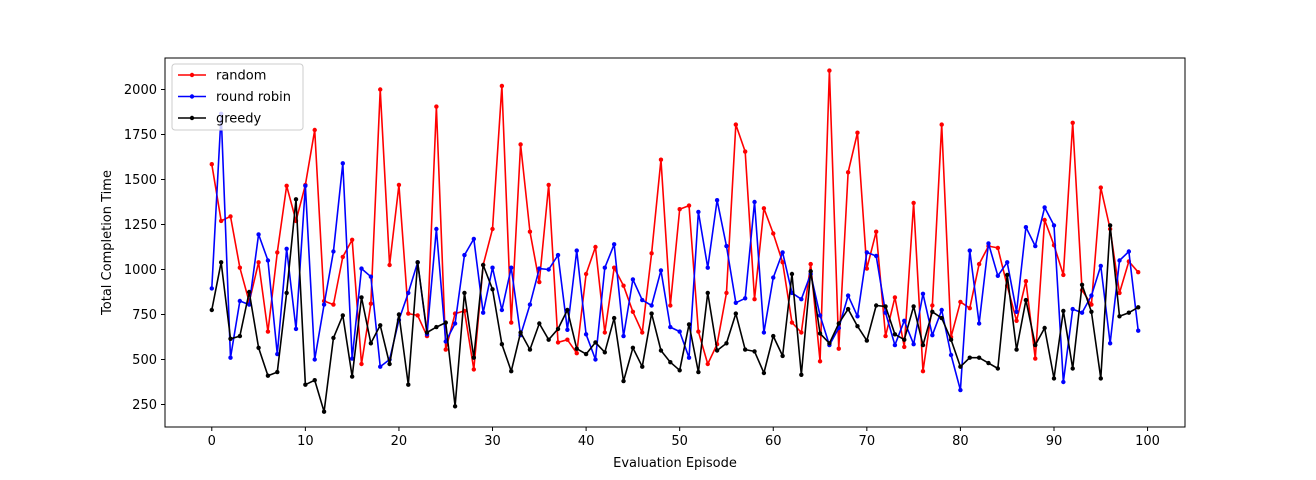 This screenshot has height=480, width=1316. I want to click on y-tick-label: 1250, so click(140, 225).